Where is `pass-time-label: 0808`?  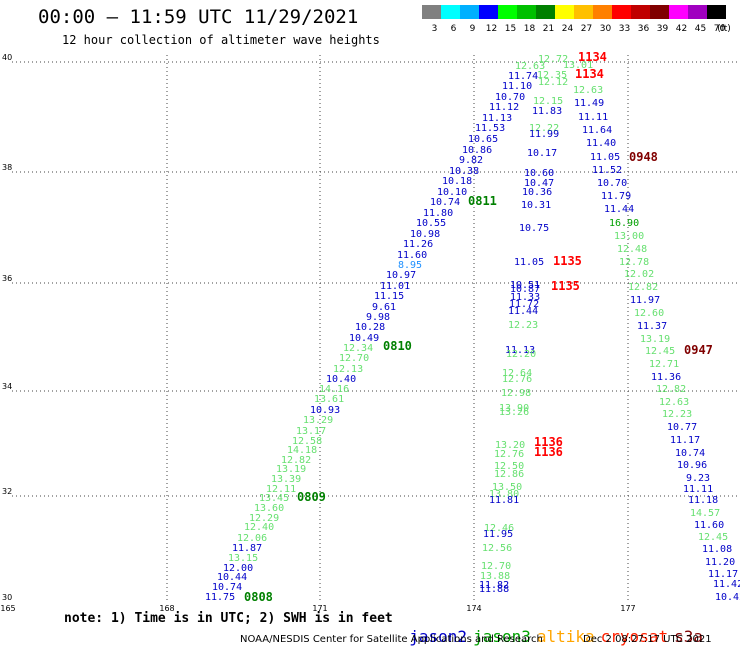 pass-time-label: 0808 is located at coordinates (258, 597).